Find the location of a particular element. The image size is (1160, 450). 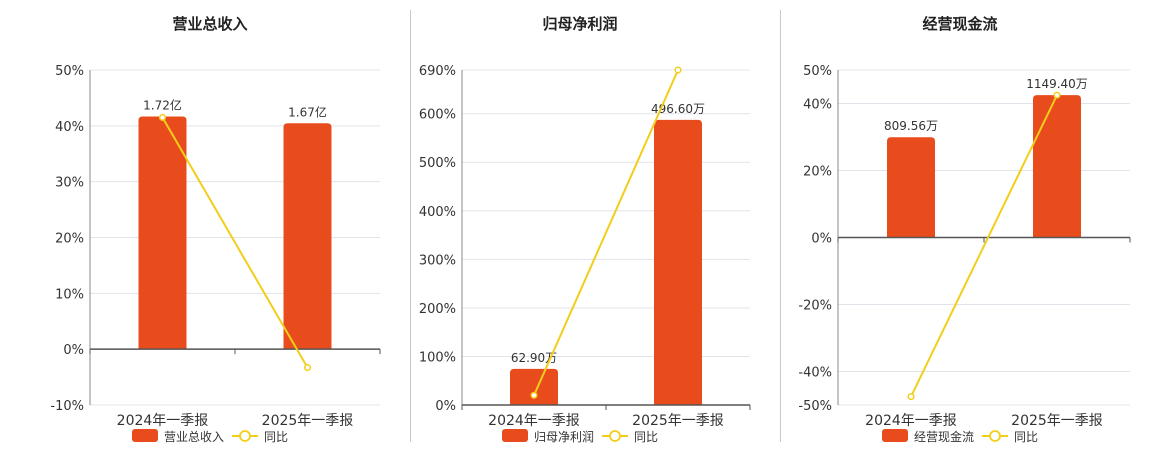

y-tick-label: 200% is located at coordinates (437, 309).